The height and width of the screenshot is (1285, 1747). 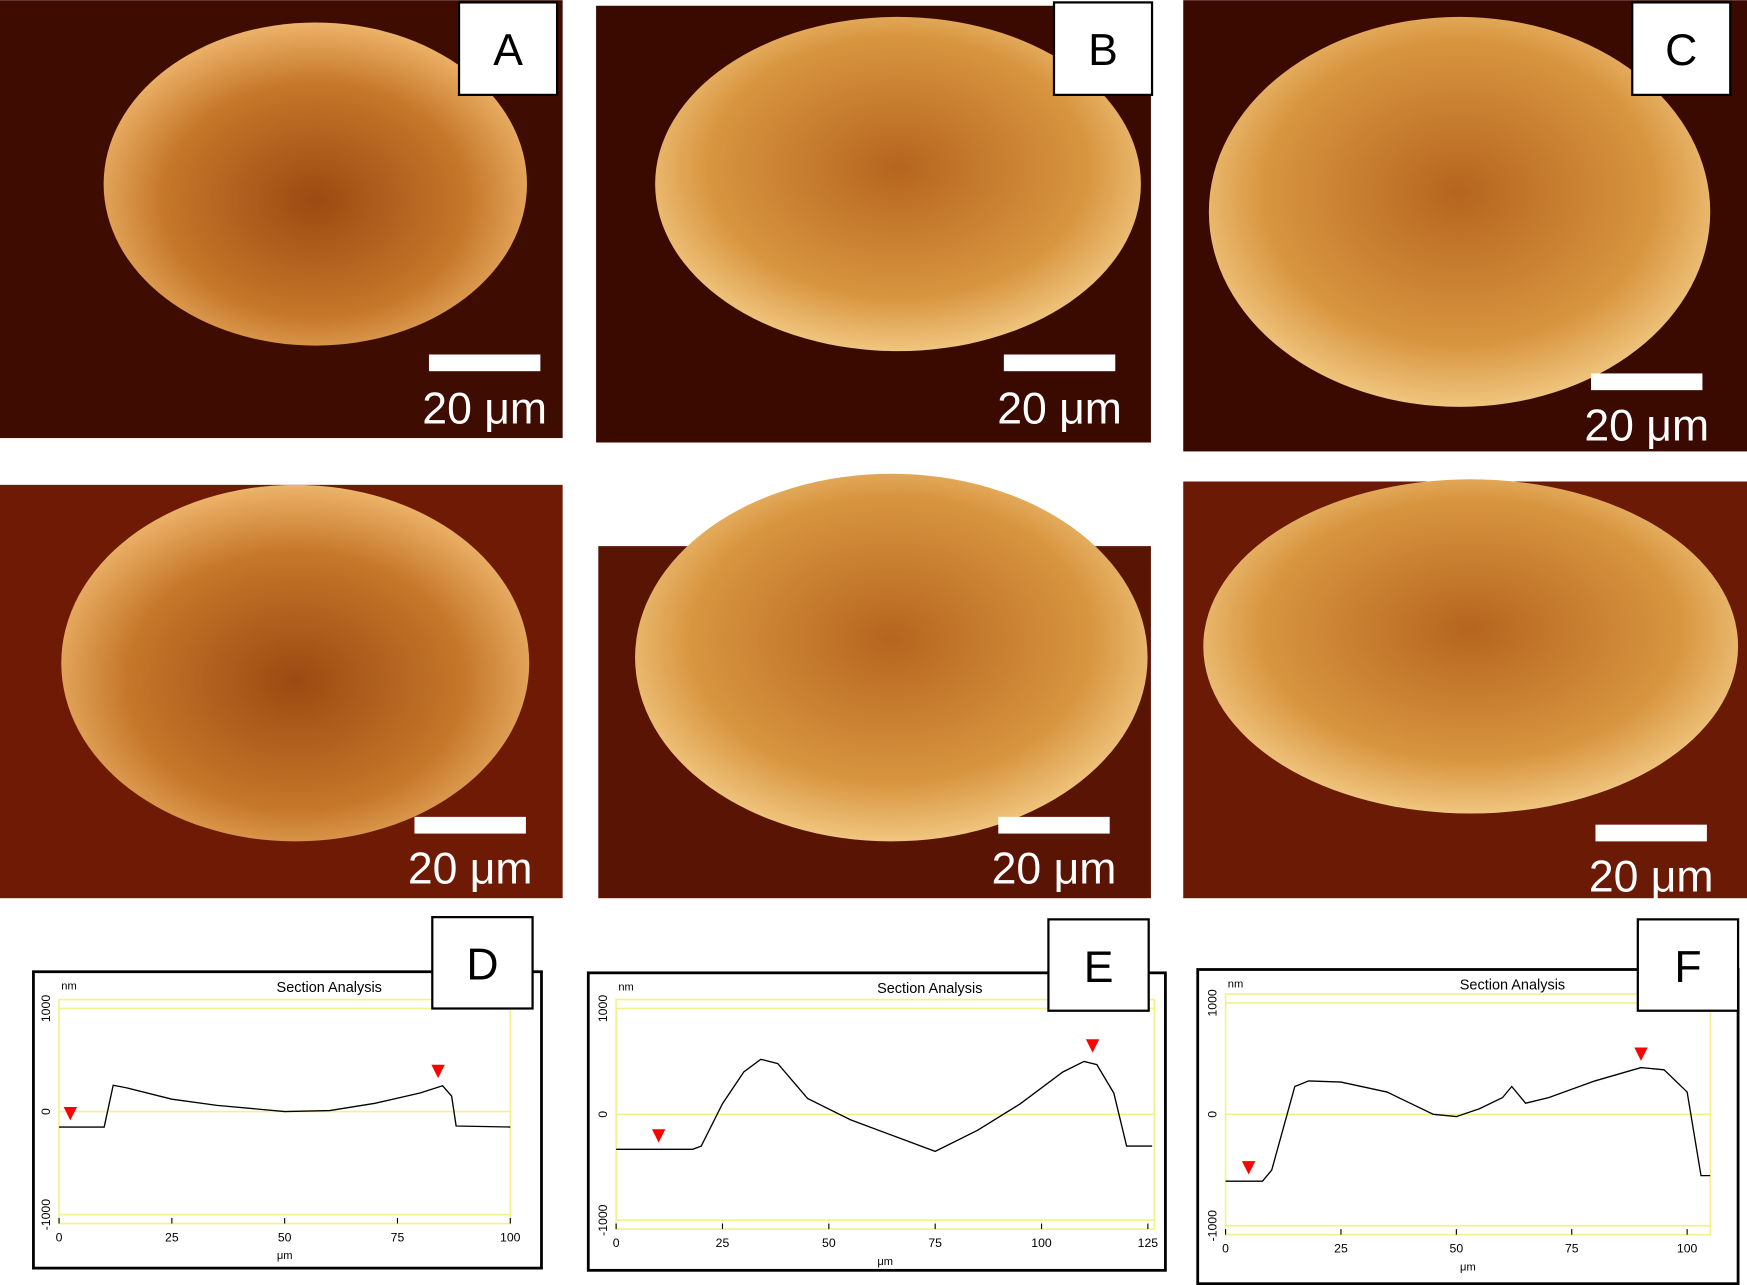 What do you see at coordinates (1148, 1243) in the screenshot?
I see `x-tick-label: 125` at bounding box center [1148, 1243].